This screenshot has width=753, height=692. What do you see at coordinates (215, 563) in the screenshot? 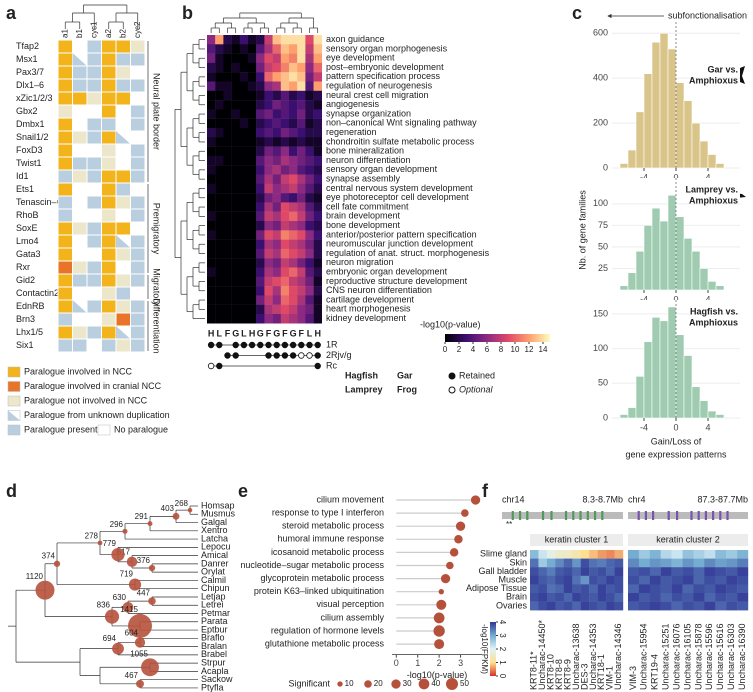
I see `leaf-label: Danrer` at bounding box center [215, 563].